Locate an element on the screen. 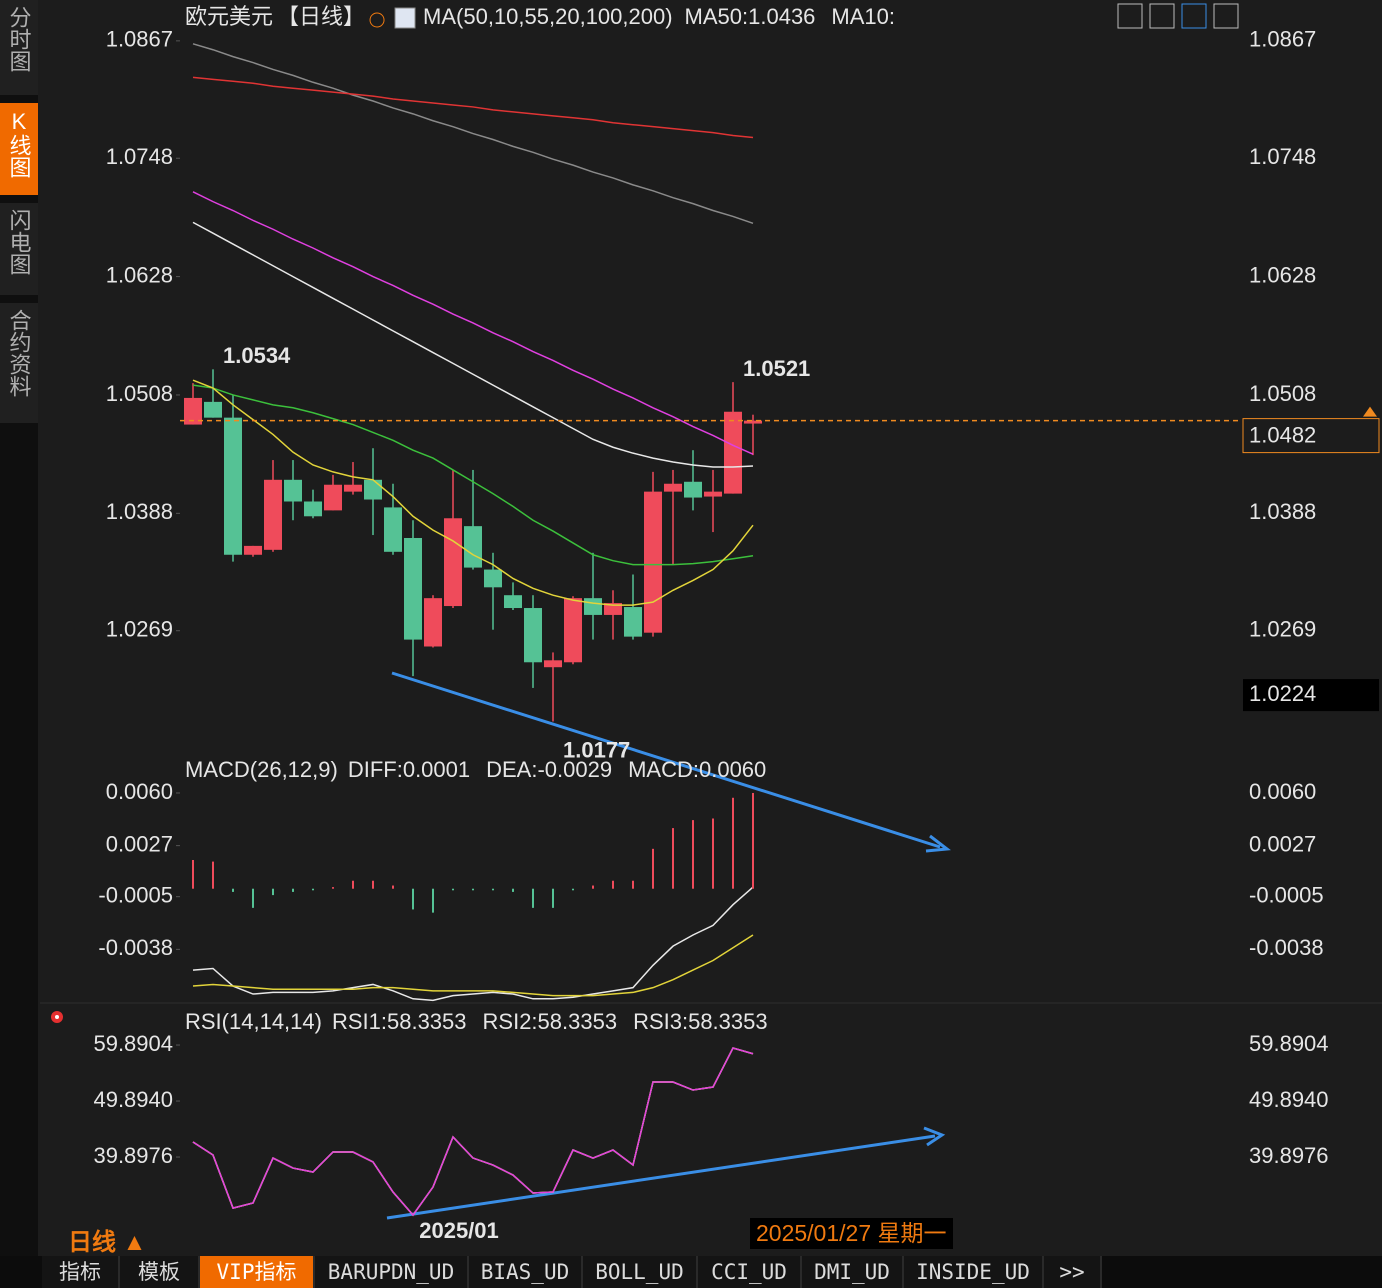  legend-entry: RSI1:58.3353 is located at coordinates (399, 1021).